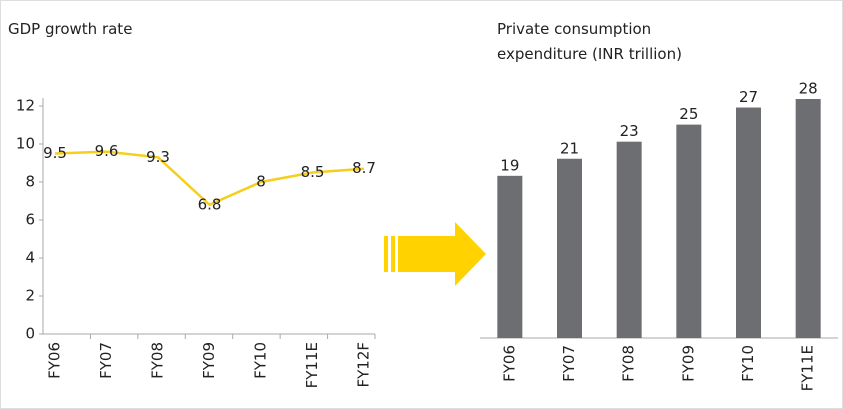 The height and width of the screenshot is (409, 843). What do you see at coordinates (435, 254) in the screenshot?
I see `arrow` at bounding box center [435, 254].